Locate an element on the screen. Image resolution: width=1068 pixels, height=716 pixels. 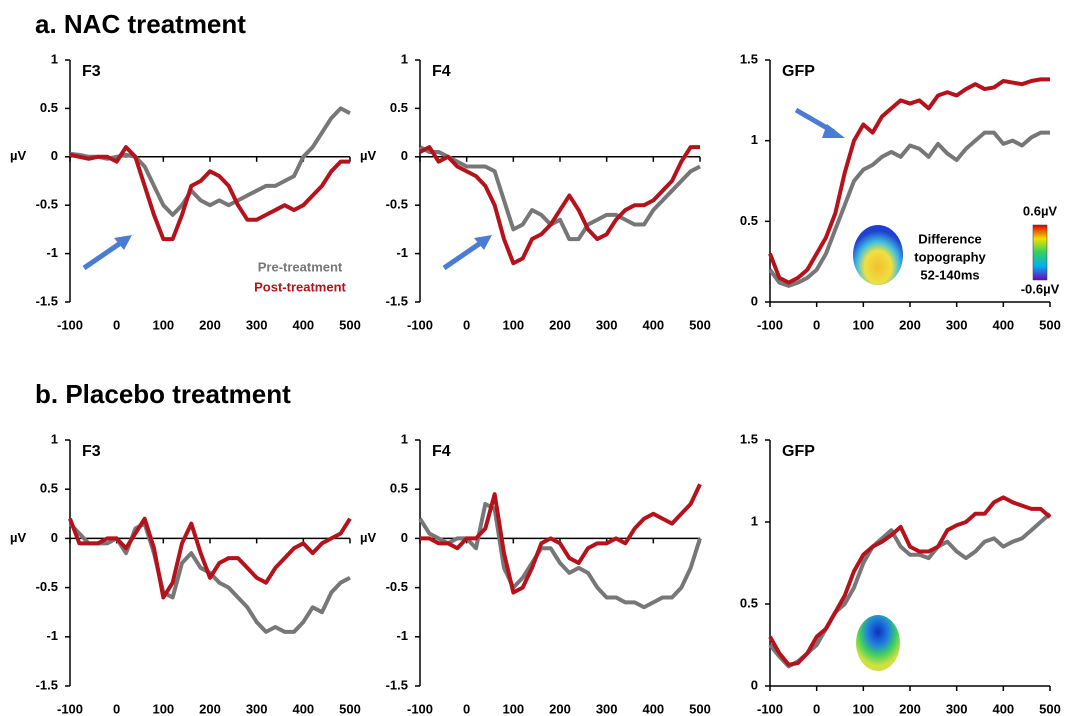
colorbar-label: 0.6µV is located at coordinates (1040, 210).